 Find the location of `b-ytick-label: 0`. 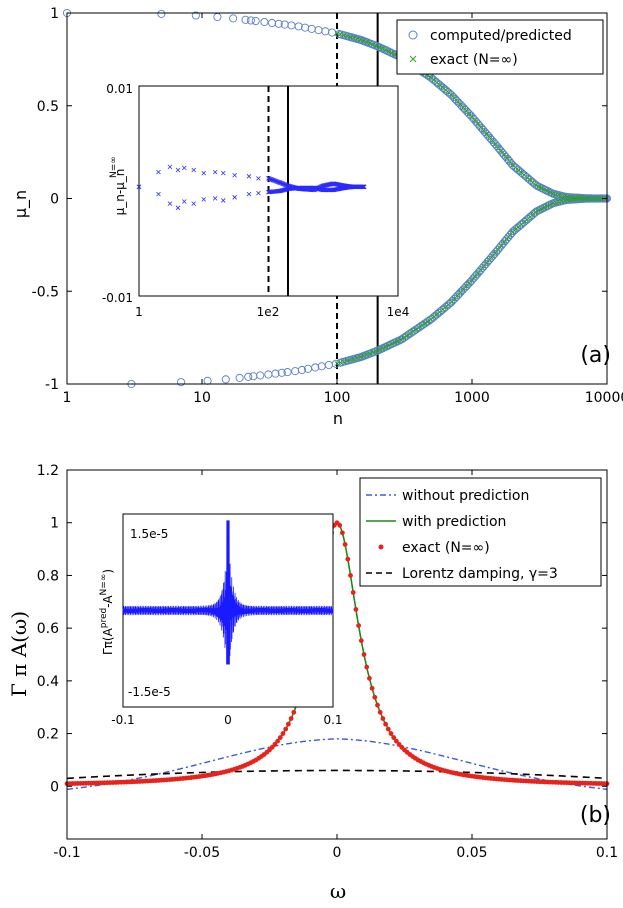

b-ytick-label: 0 is located at coordinates (54, 787).